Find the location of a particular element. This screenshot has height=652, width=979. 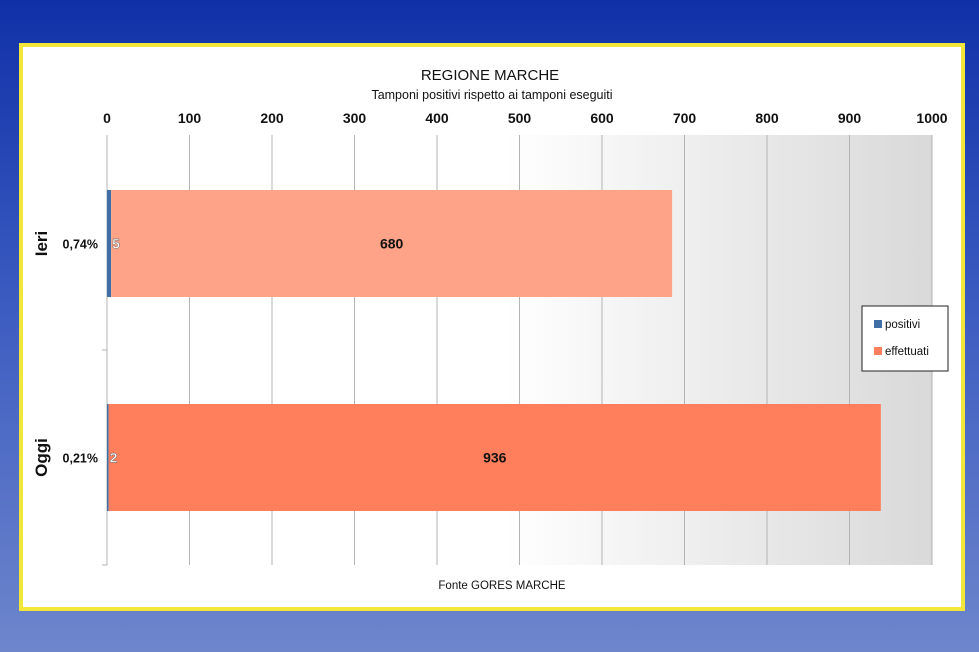

x-tick-label: 1000 is located at coordinates (931, 118).